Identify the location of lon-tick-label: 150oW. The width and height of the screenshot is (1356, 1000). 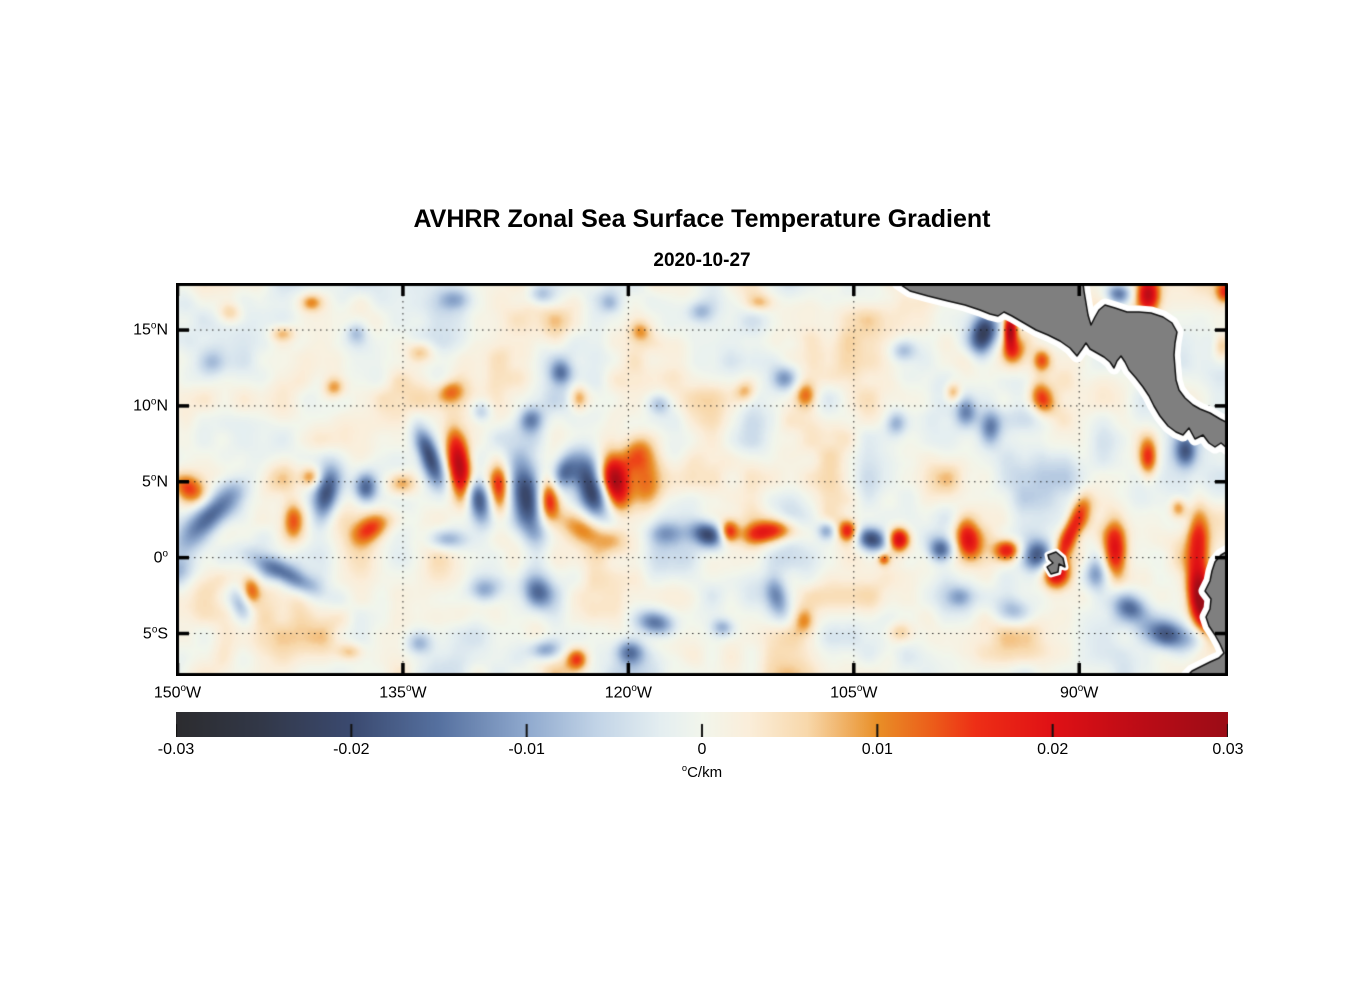
(177, 692).